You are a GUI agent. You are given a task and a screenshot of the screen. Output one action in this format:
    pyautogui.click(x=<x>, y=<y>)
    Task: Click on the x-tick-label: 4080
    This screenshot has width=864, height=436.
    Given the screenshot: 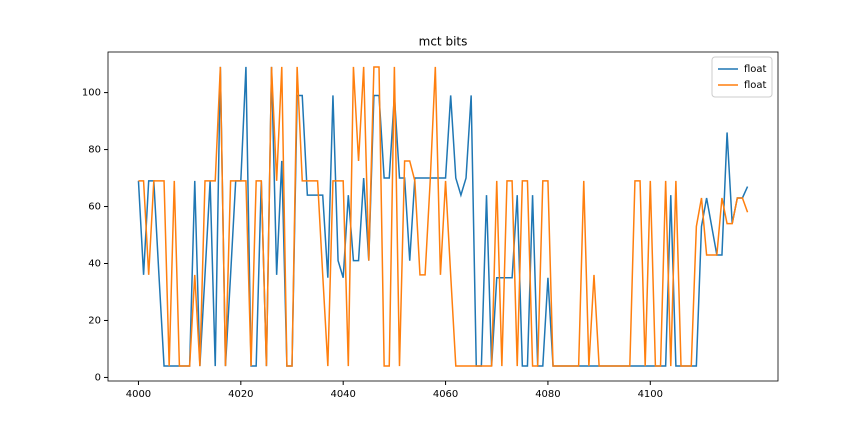 What is the action you would take?
    pyautogui.click(x=547, y=394)
    